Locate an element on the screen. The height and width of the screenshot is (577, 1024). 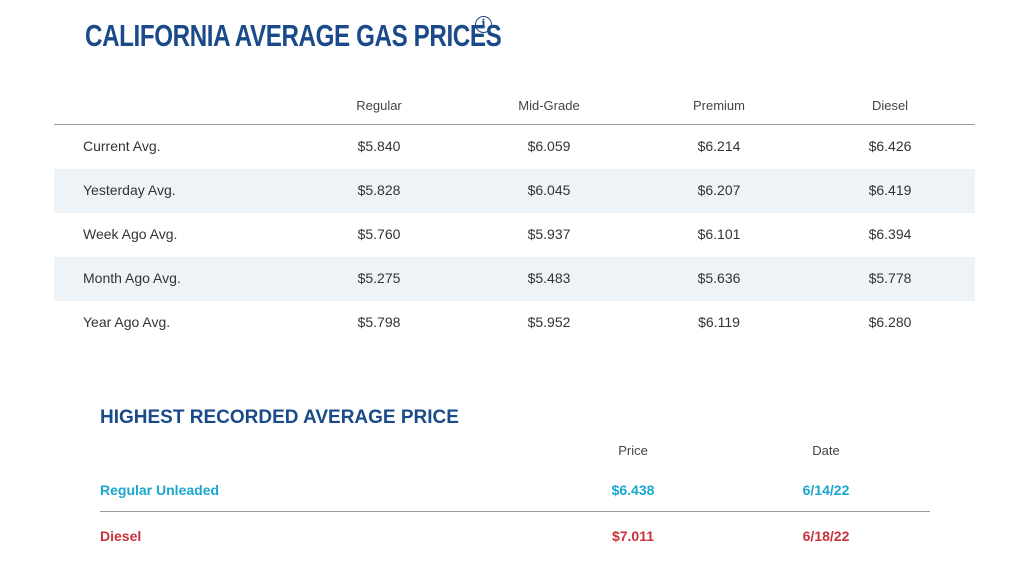
table-header-row: Regular Mid-Grade Premium Diesel is located at coordinates (514, 108).